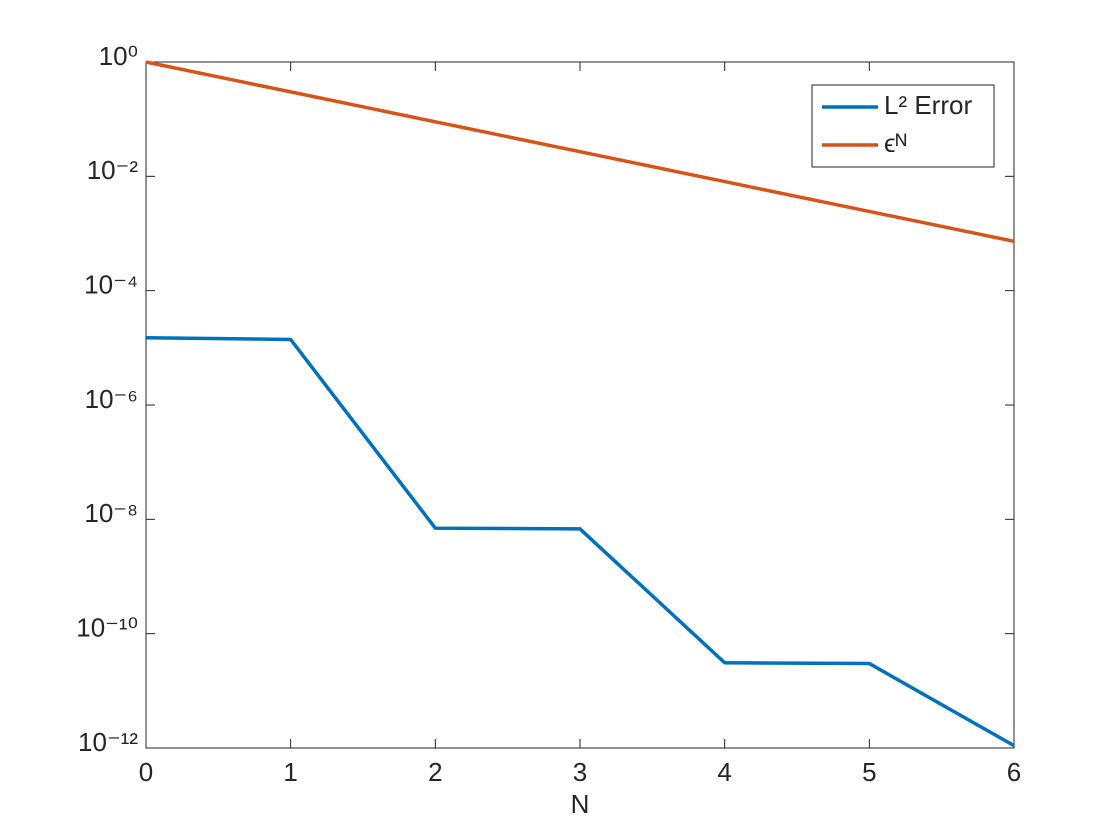 Image resolution: width=1120 pixels, height=840 pixels. What do you see at coordinates (435, 772) in the screenshot?
I see `x-tick-label: 2` at bounding box center [435, 772].